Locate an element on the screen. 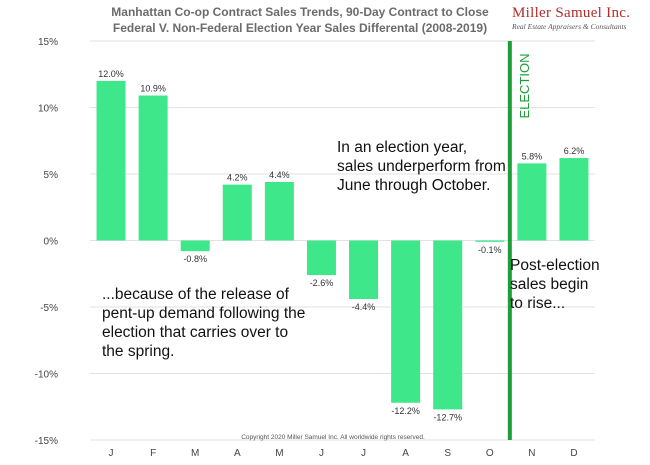 The height and width of the screenshot is (465, 650). bar-value-label: -0.1% is located at coordinates (490, 250).